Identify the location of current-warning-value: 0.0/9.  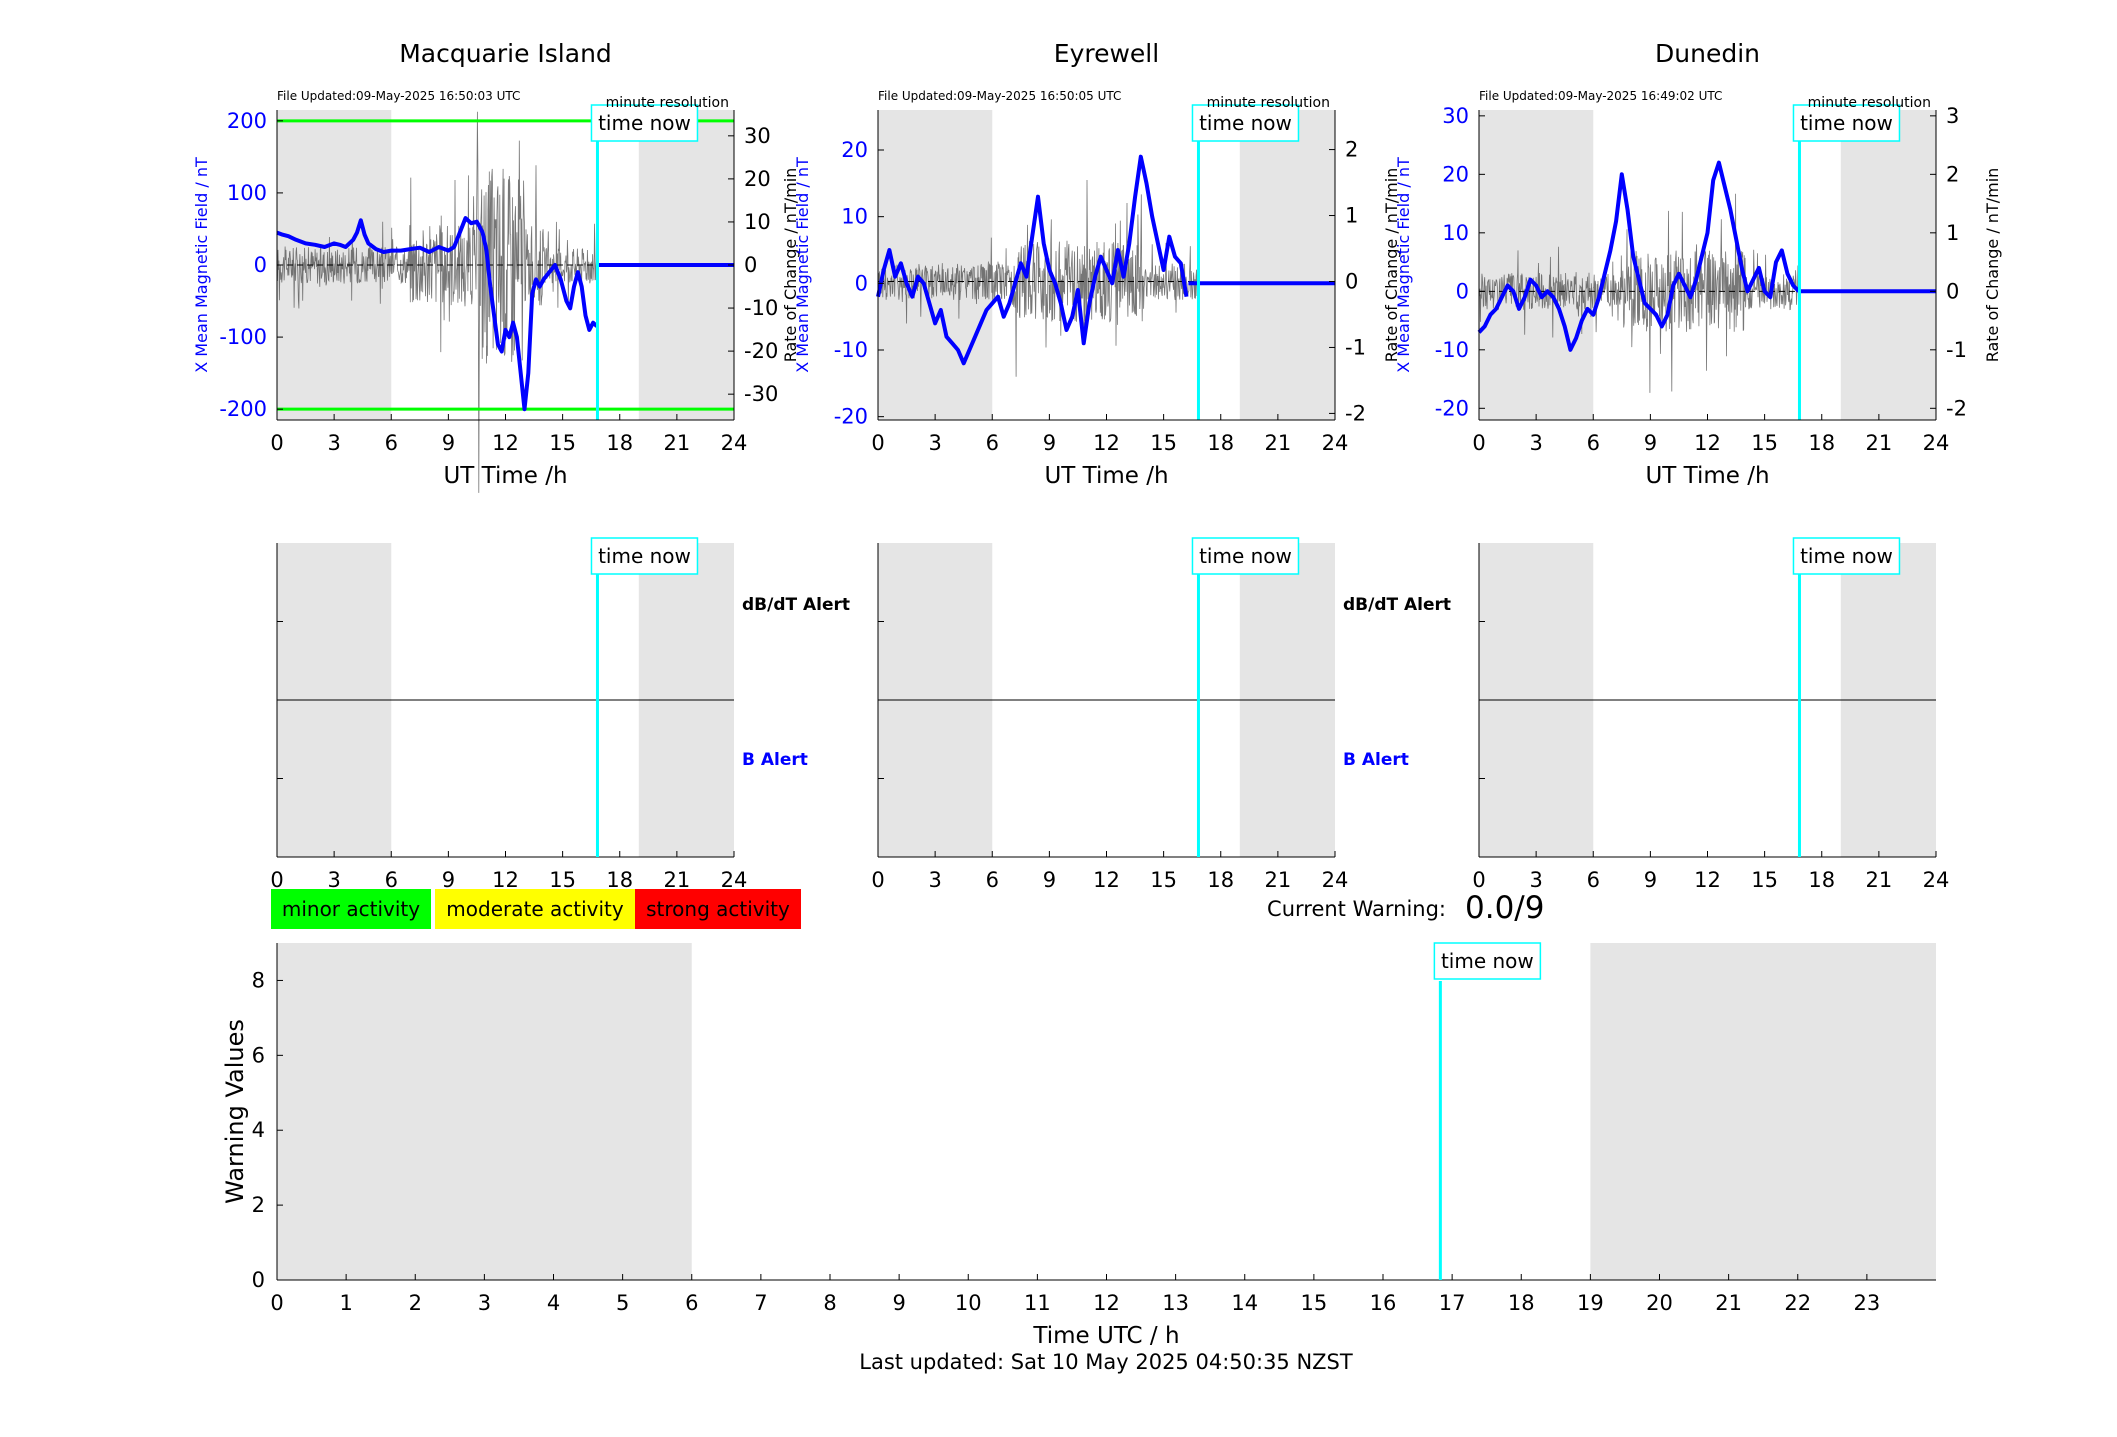
(1504, 908).